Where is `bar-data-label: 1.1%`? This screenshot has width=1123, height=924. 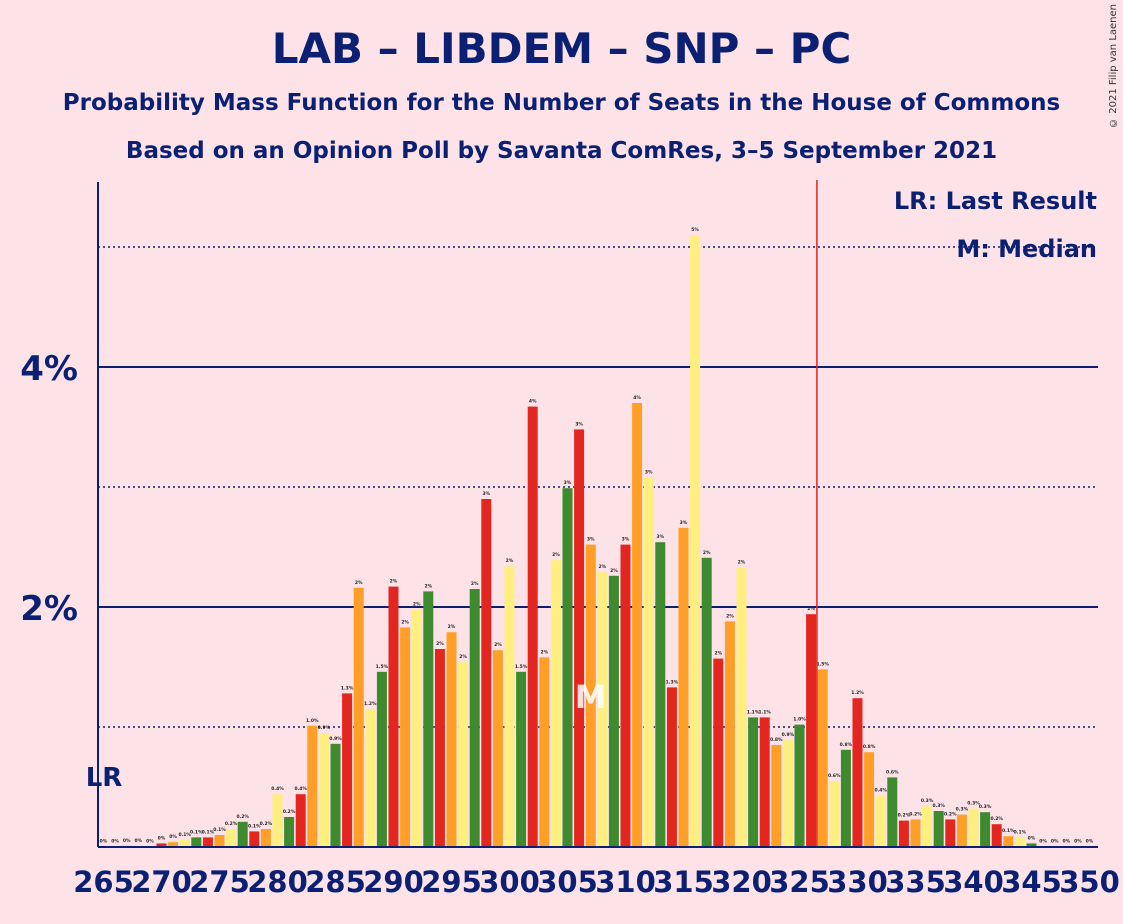
bar-data-label: 1.1% is located at coordinates (764, 712).